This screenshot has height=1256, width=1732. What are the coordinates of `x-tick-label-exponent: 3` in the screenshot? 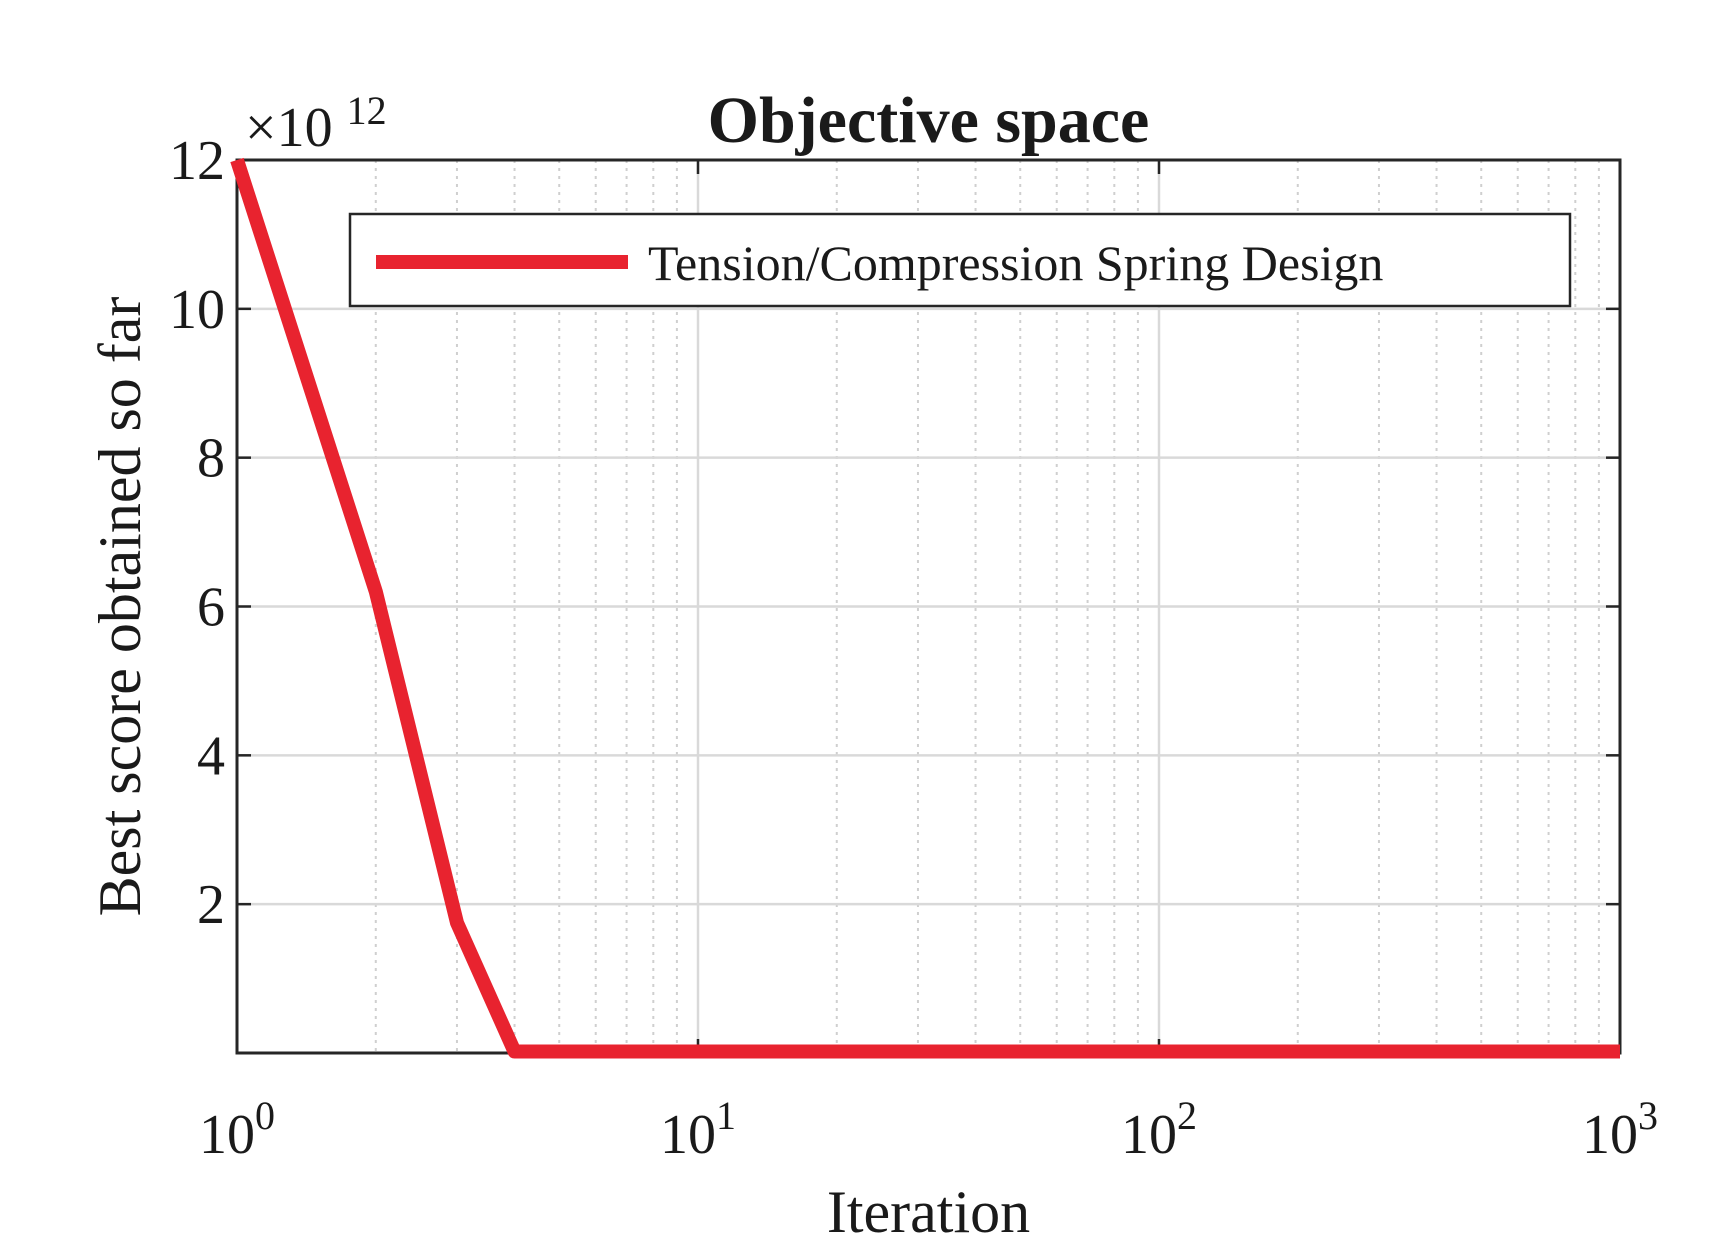 It's located at (1648, 1115).